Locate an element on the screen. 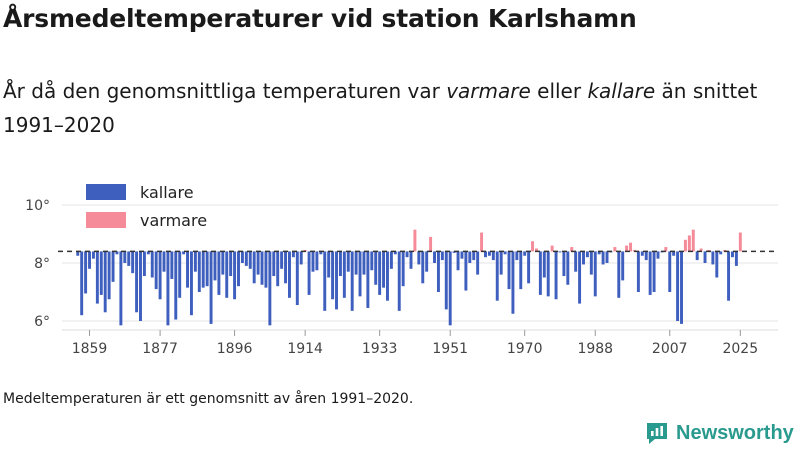 This screenshot has height=450, width=800. bar-1983 is located at coordinates (576, 261).